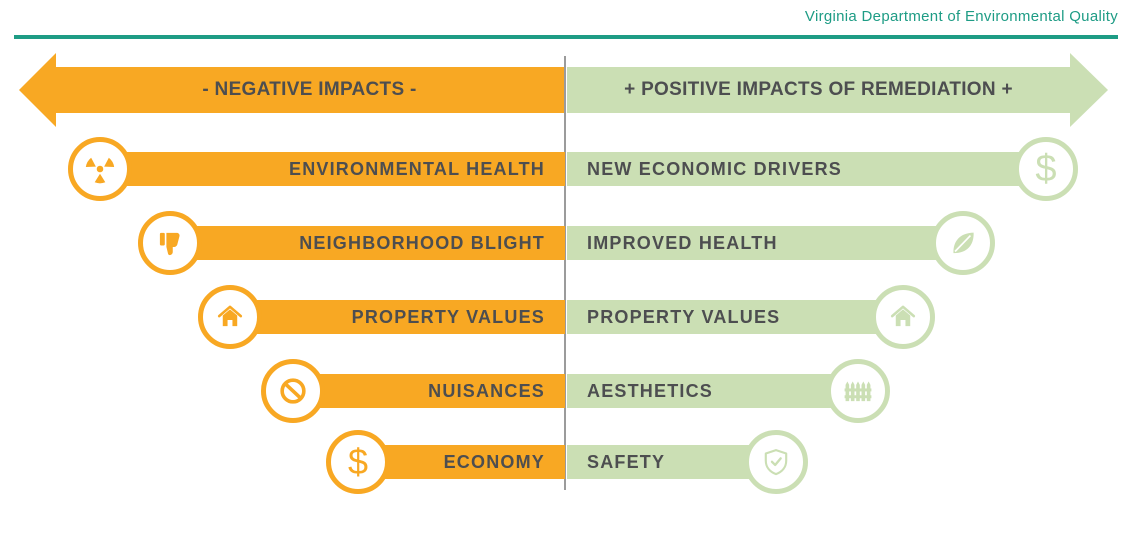 The width and height of the screenshot is (1132, 533). I want to click on leaf-glyph, so click(963, 243).